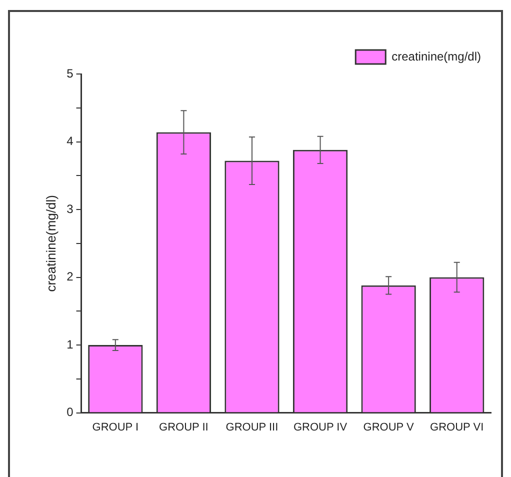  I want to click on y-tick-label: 5, so click(70, 73).